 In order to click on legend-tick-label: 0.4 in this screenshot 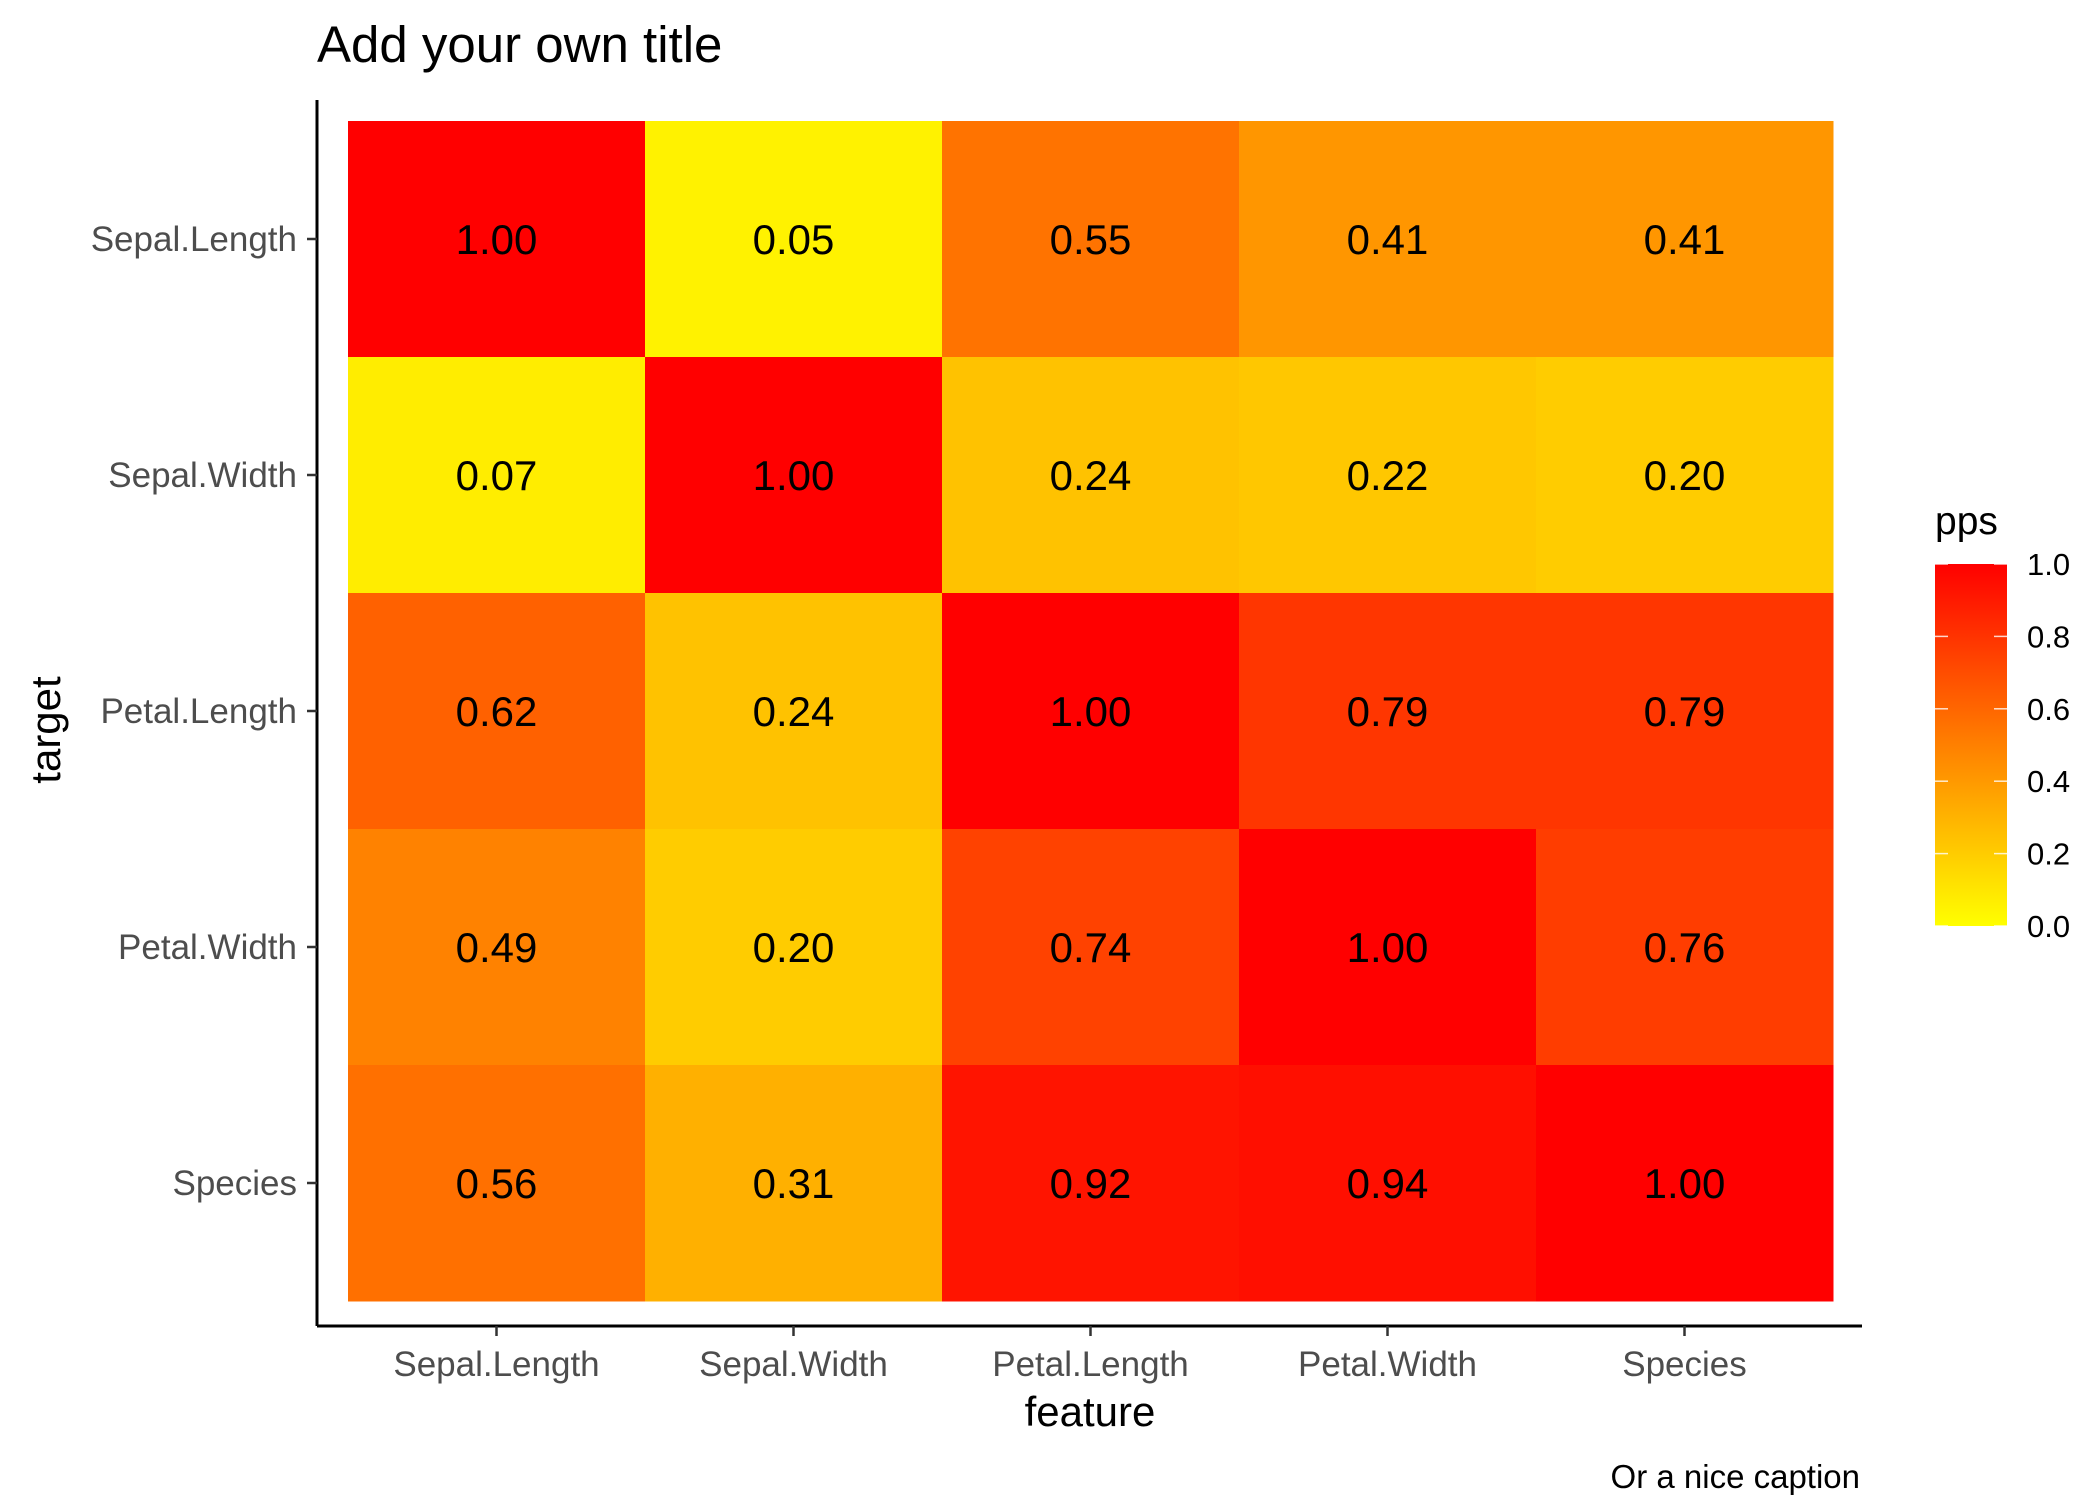, I will do `click(2048, 781)`.